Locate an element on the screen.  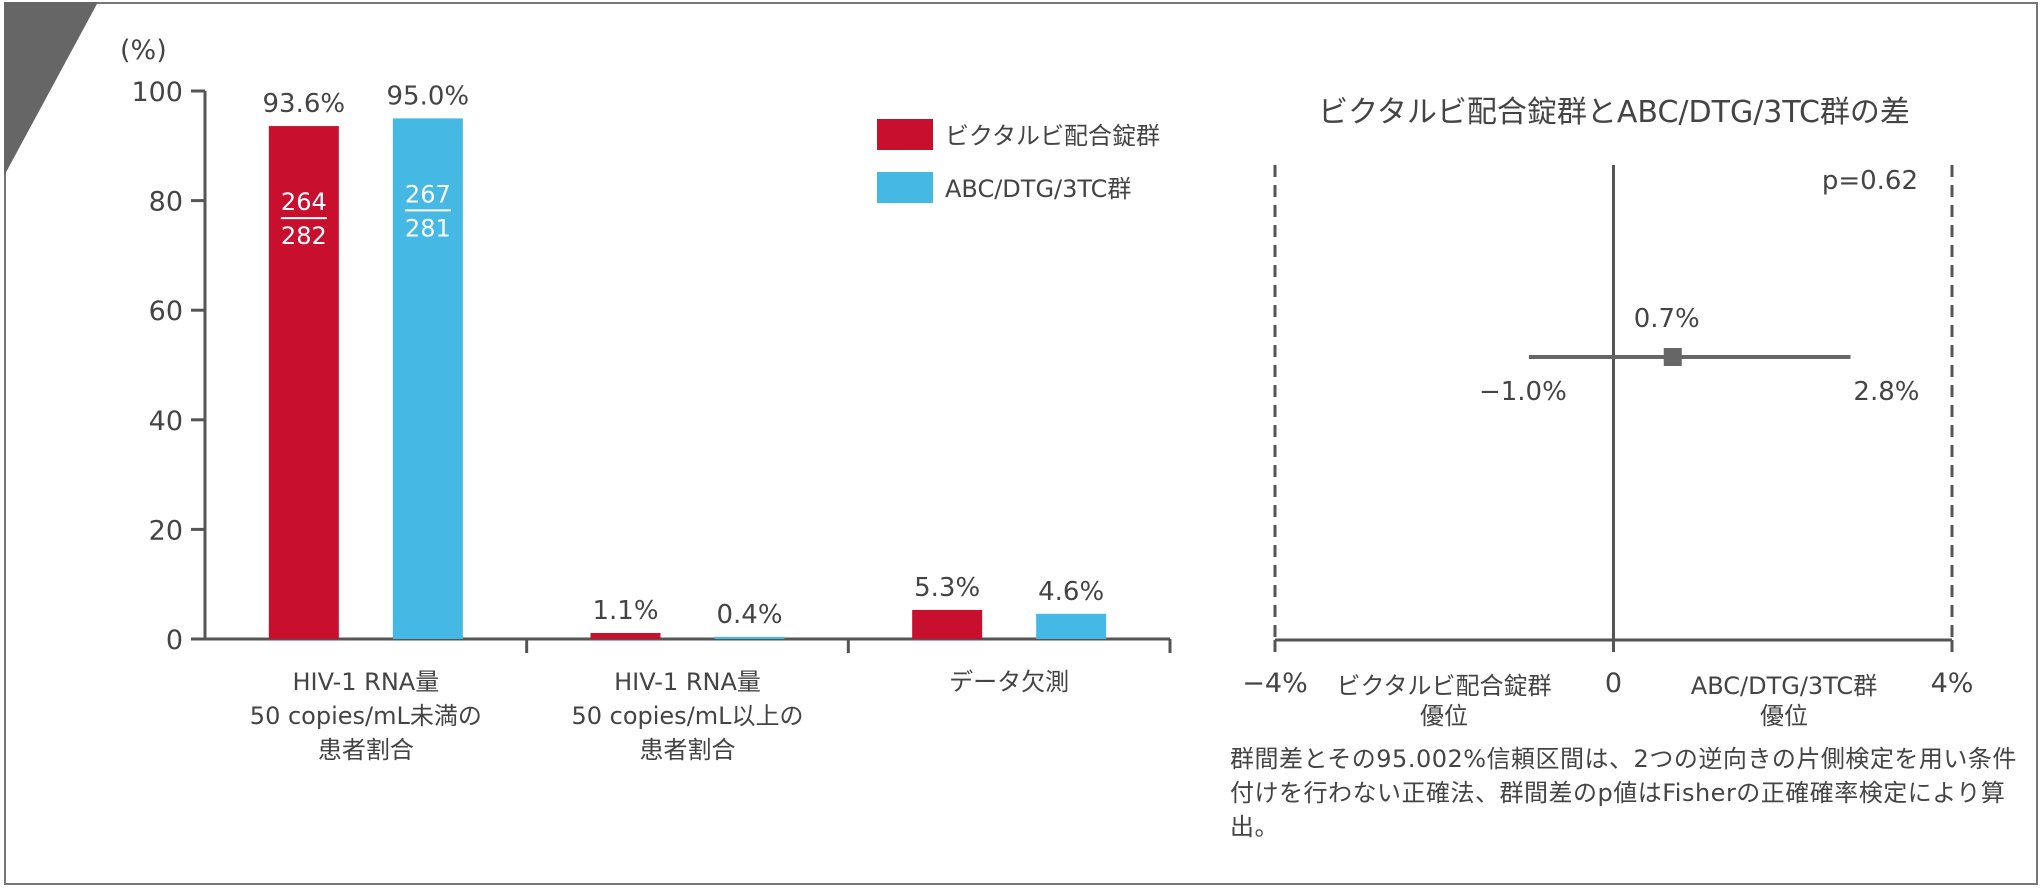
favors-right-line: 優位 is located at coordinates (1784, 716).